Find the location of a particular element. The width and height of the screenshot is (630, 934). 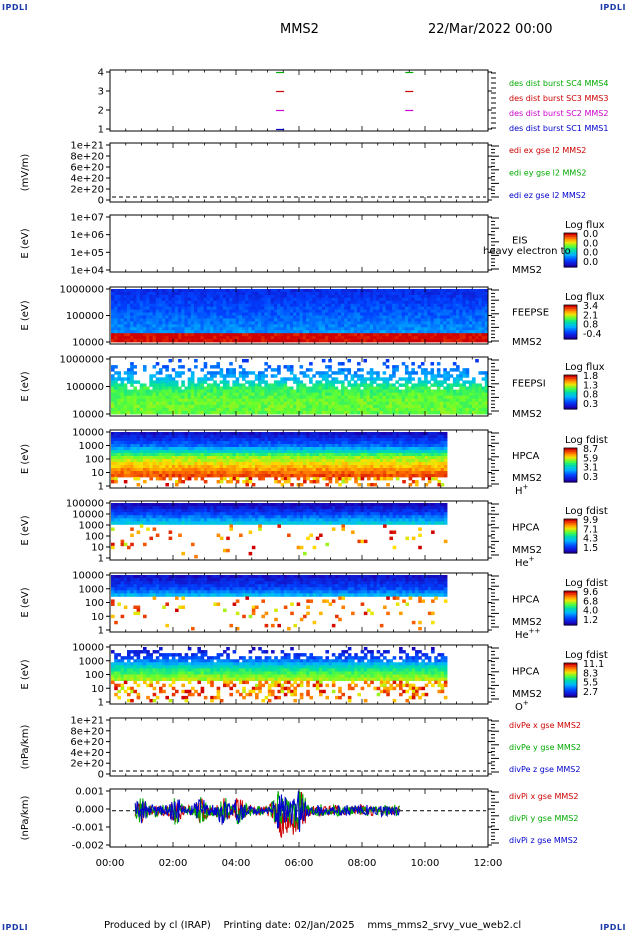

panel-frame is located at coordinates (299, 172).